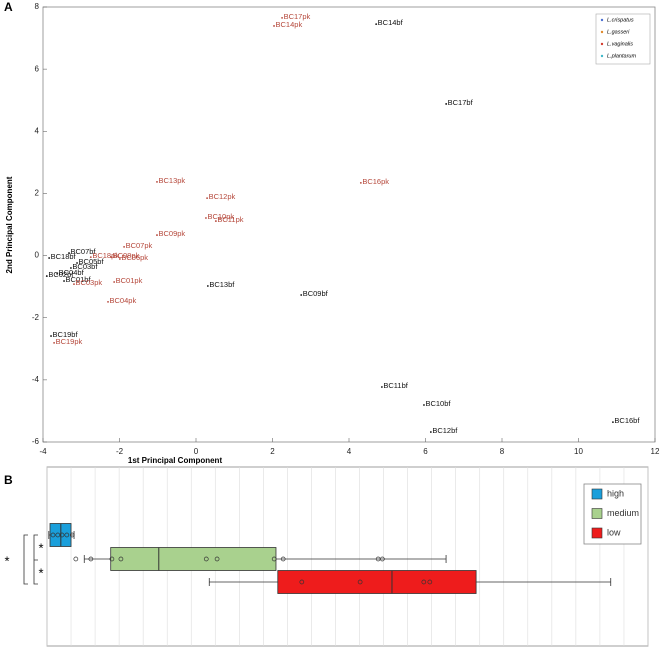 The width and height of the screenshot is (660, 649). I want to click on y-tick-label: 0, so click(37, 255).